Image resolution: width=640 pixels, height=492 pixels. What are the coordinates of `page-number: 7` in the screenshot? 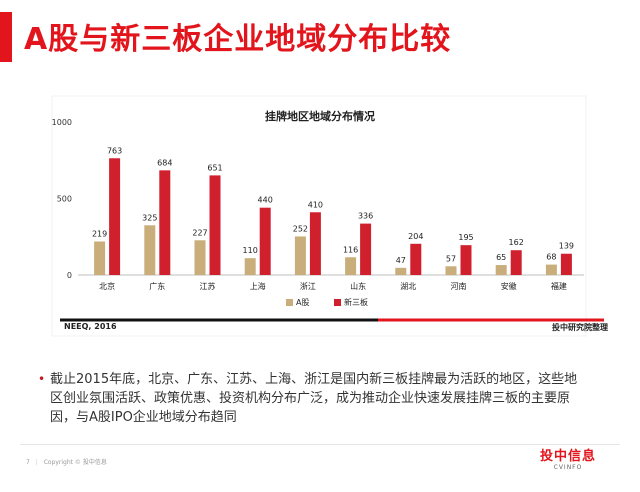 It's located at (28, 462).